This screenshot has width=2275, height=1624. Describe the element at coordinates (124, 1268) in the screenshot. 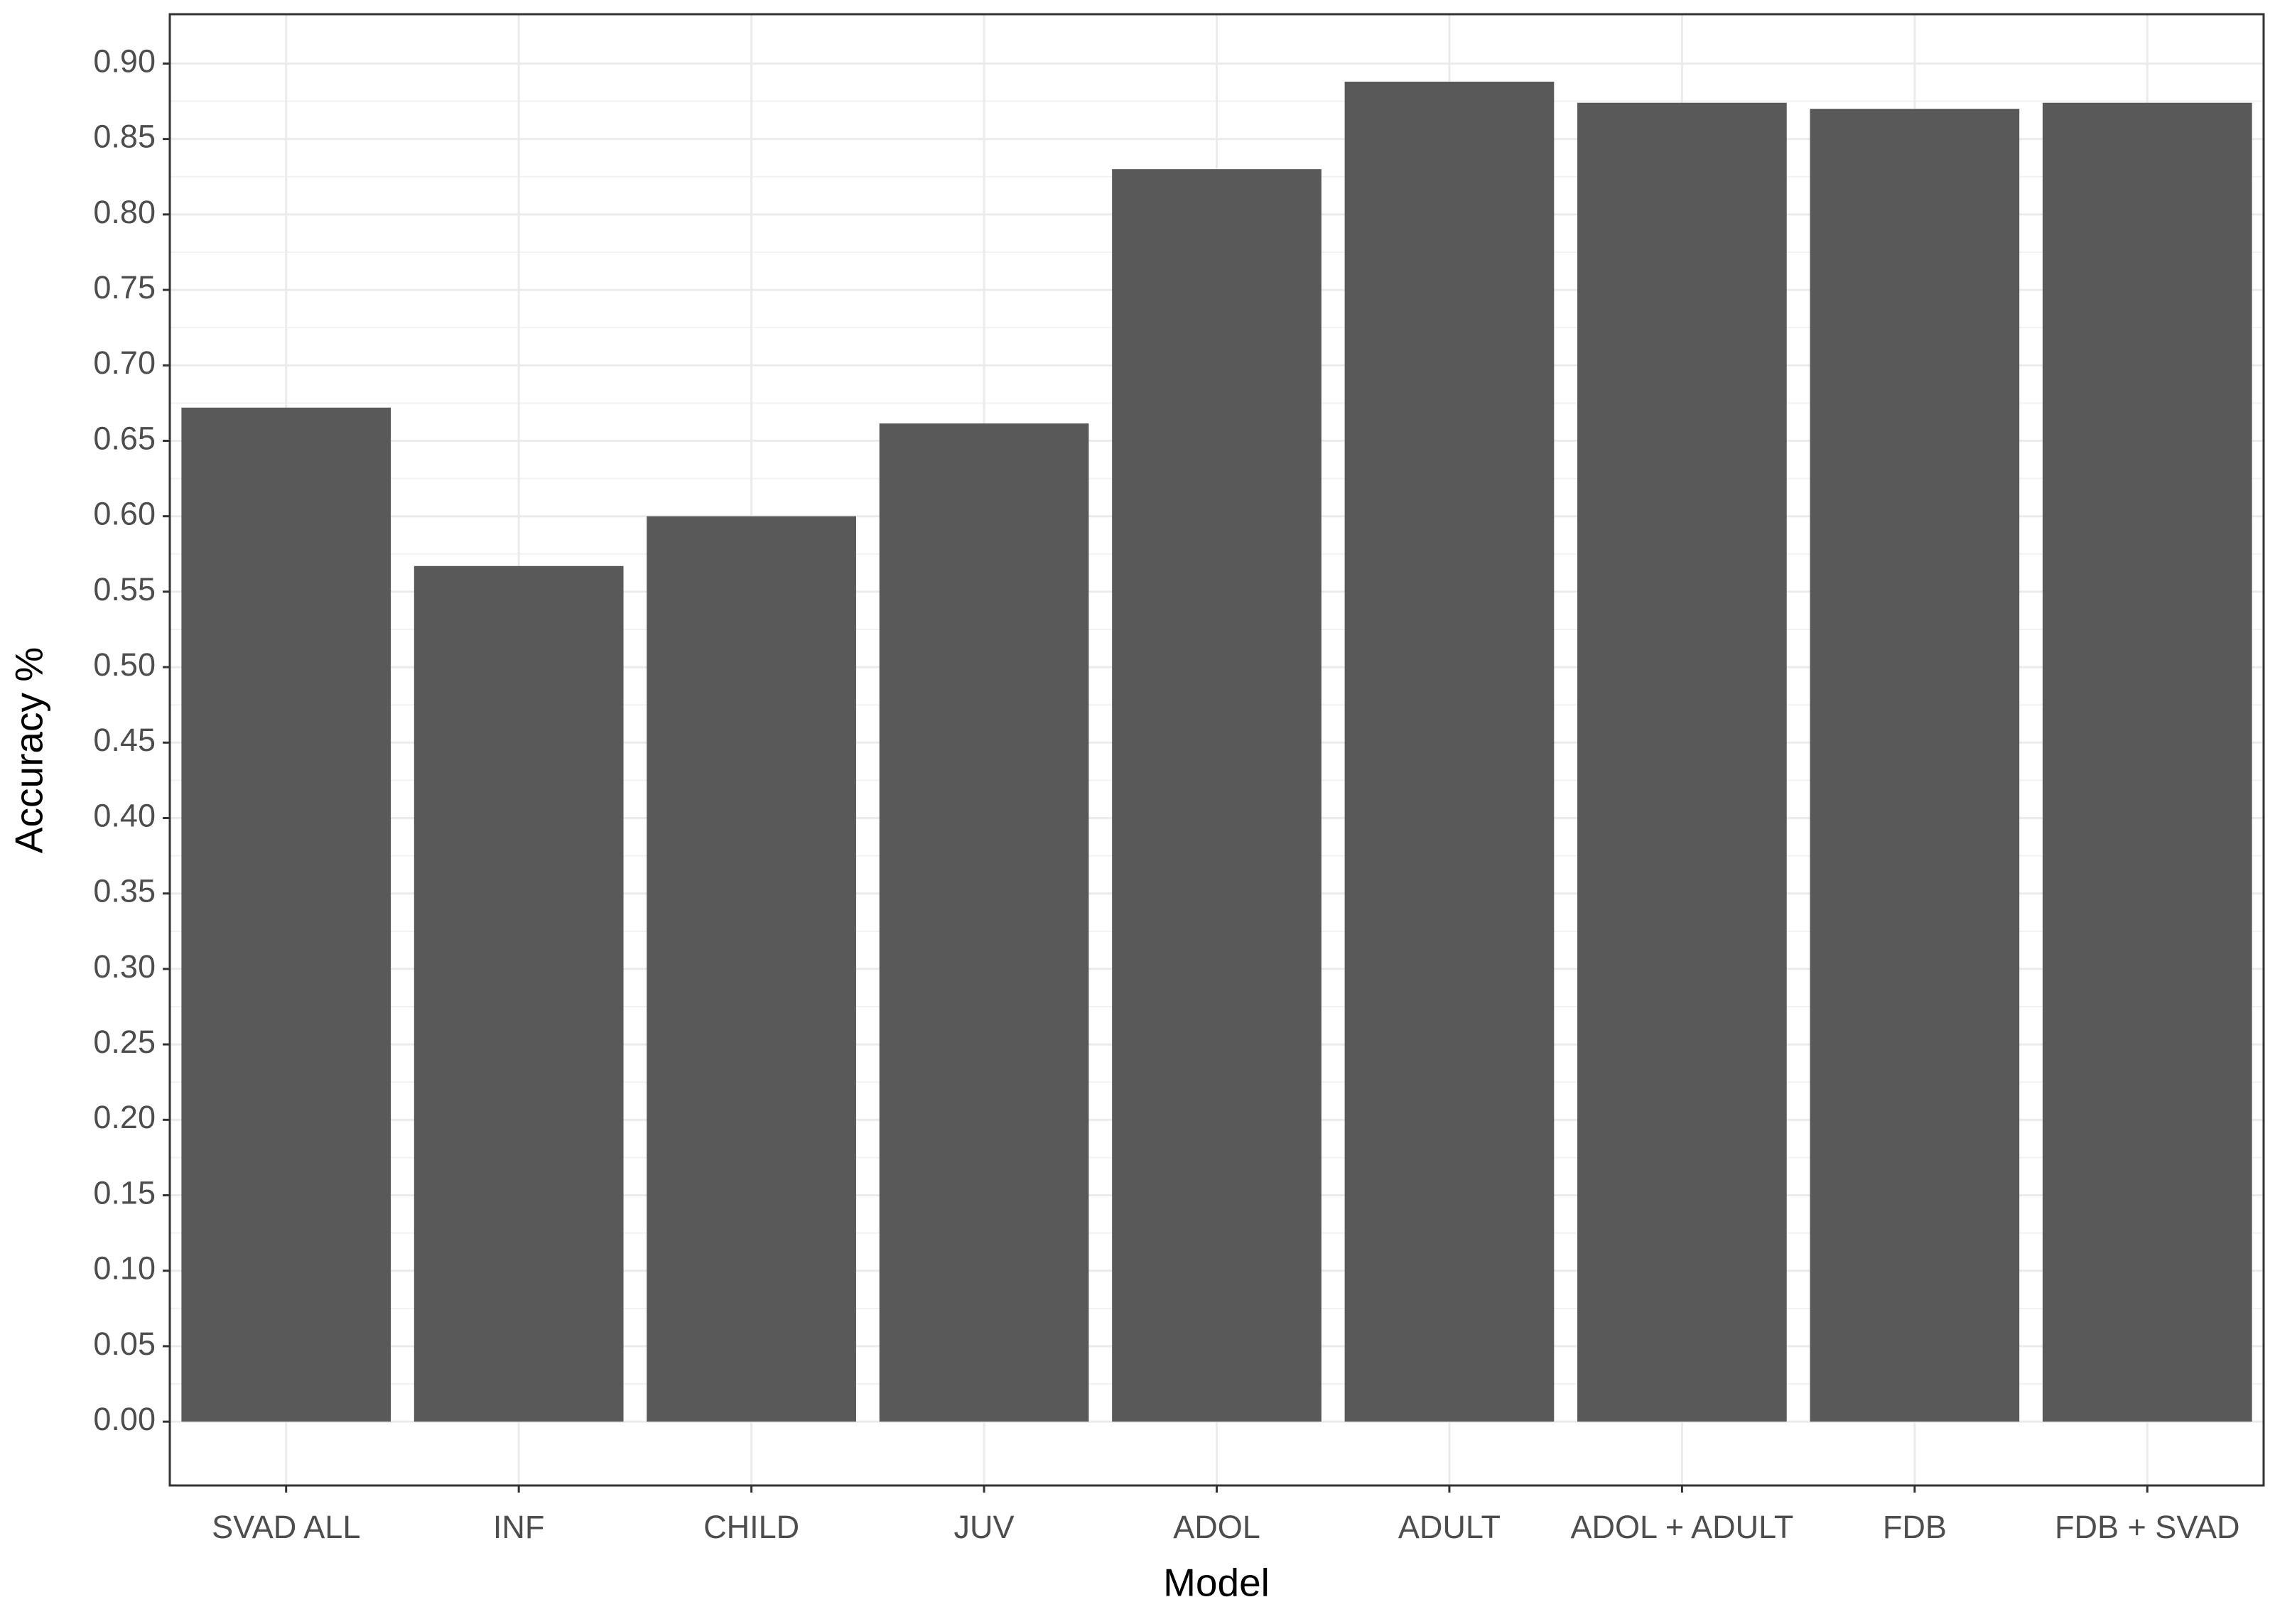

I see `y-tick-label: 0.10` at that location.